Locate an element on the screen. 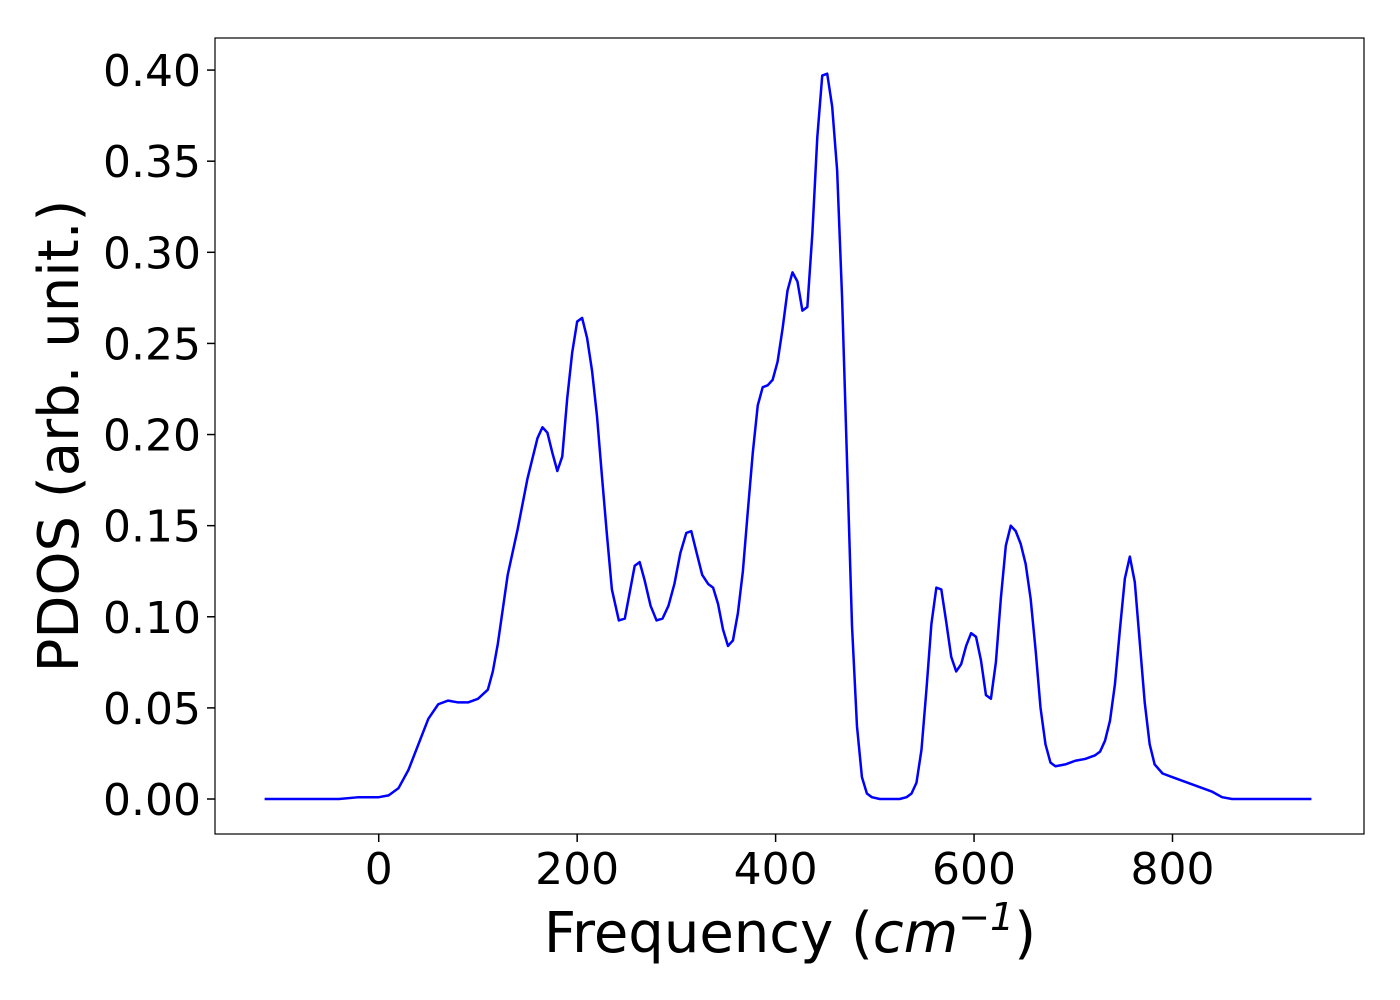 The width and height of the screenshot is (1400, 1000). x-label-exponent: −1 is located at coordinates (986, 917).